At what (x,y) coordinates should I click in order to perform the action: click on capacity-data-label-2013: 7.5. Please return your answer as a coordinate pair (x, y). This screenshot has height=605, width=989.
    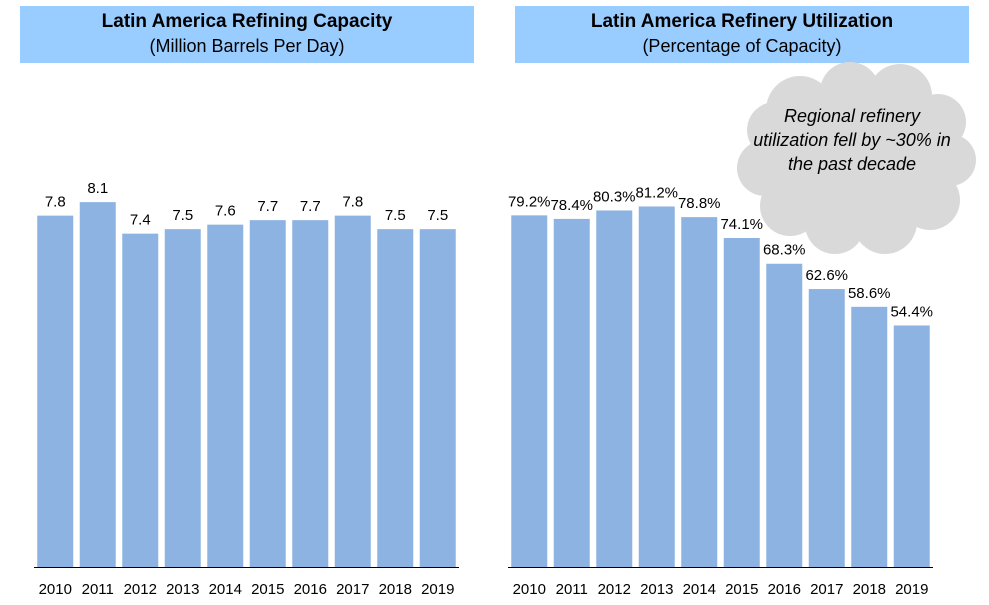
    Looking at the image, I should click on (182, 215).